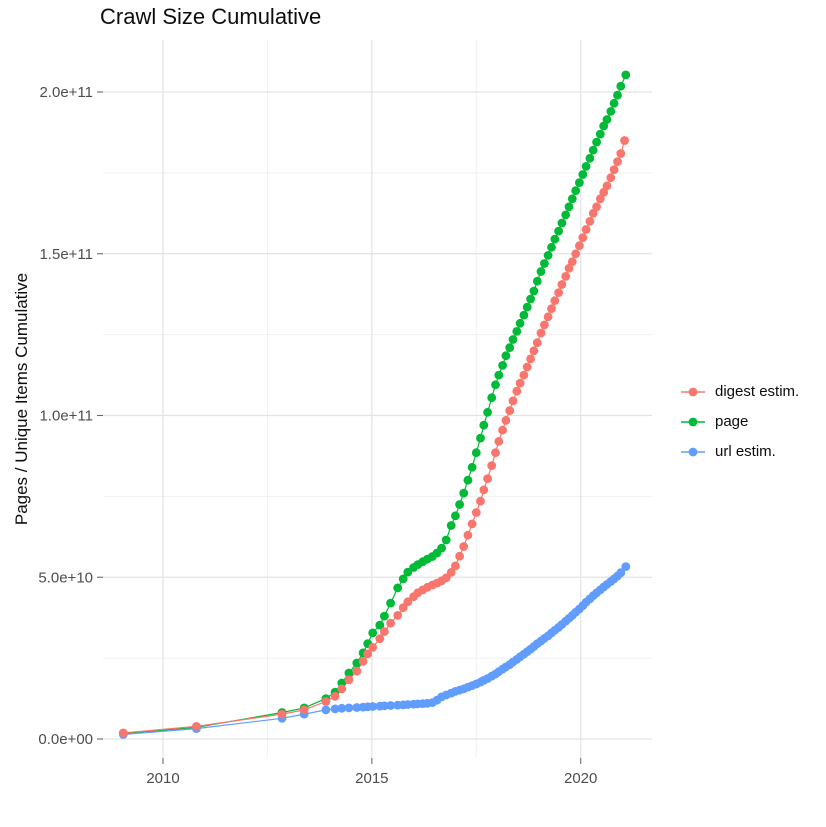  What do you see at coordinates (745, 451) in the screenshot?
I see `legend-label: url estim.` at bounding box center [745, 451].